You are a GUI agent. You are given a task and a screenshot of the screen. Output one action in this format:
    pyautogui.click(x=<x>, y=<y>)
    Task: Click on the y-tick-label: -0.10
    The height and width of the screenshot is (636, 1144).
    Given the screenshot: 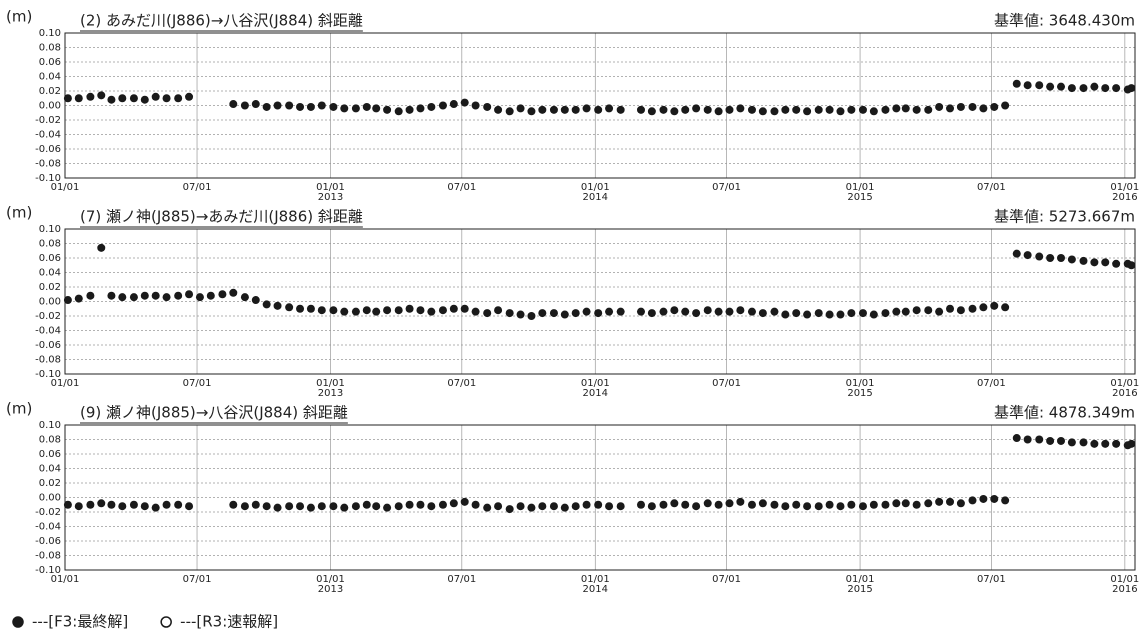 What is the action you would take?
    pyautogui.click(x=48, y=178)
    